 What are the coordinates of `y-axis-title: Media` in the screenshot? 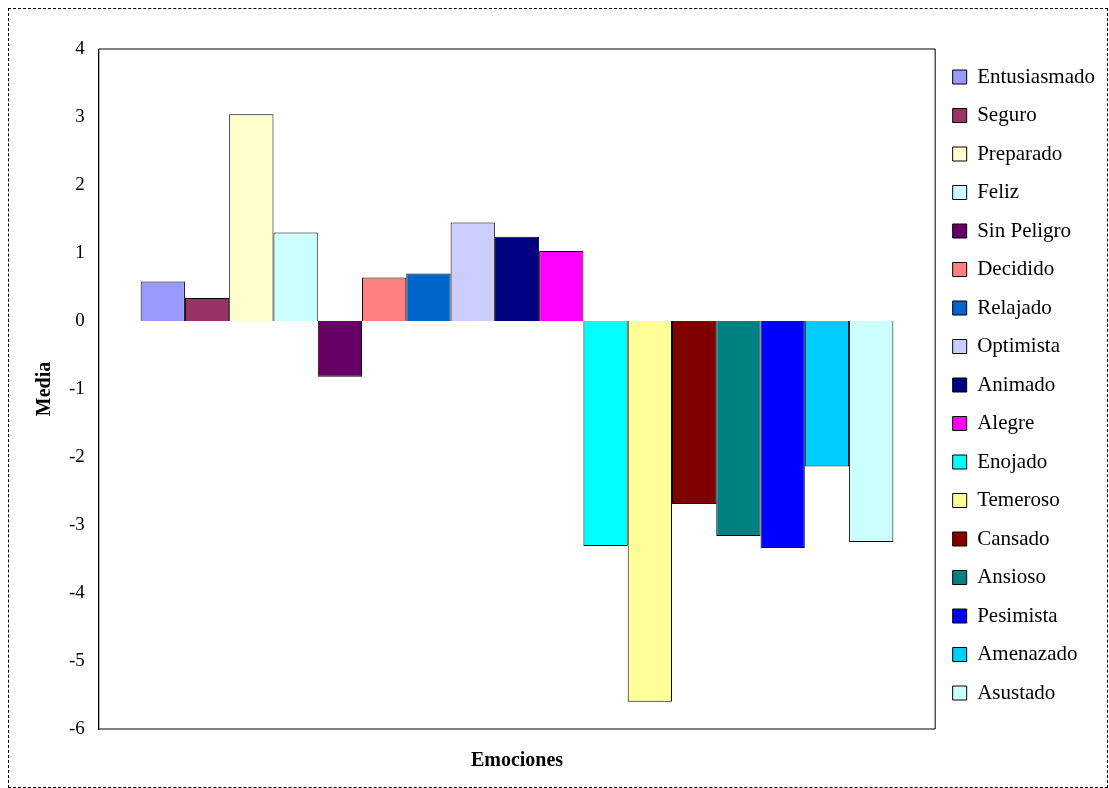 It's located at (43, 389).